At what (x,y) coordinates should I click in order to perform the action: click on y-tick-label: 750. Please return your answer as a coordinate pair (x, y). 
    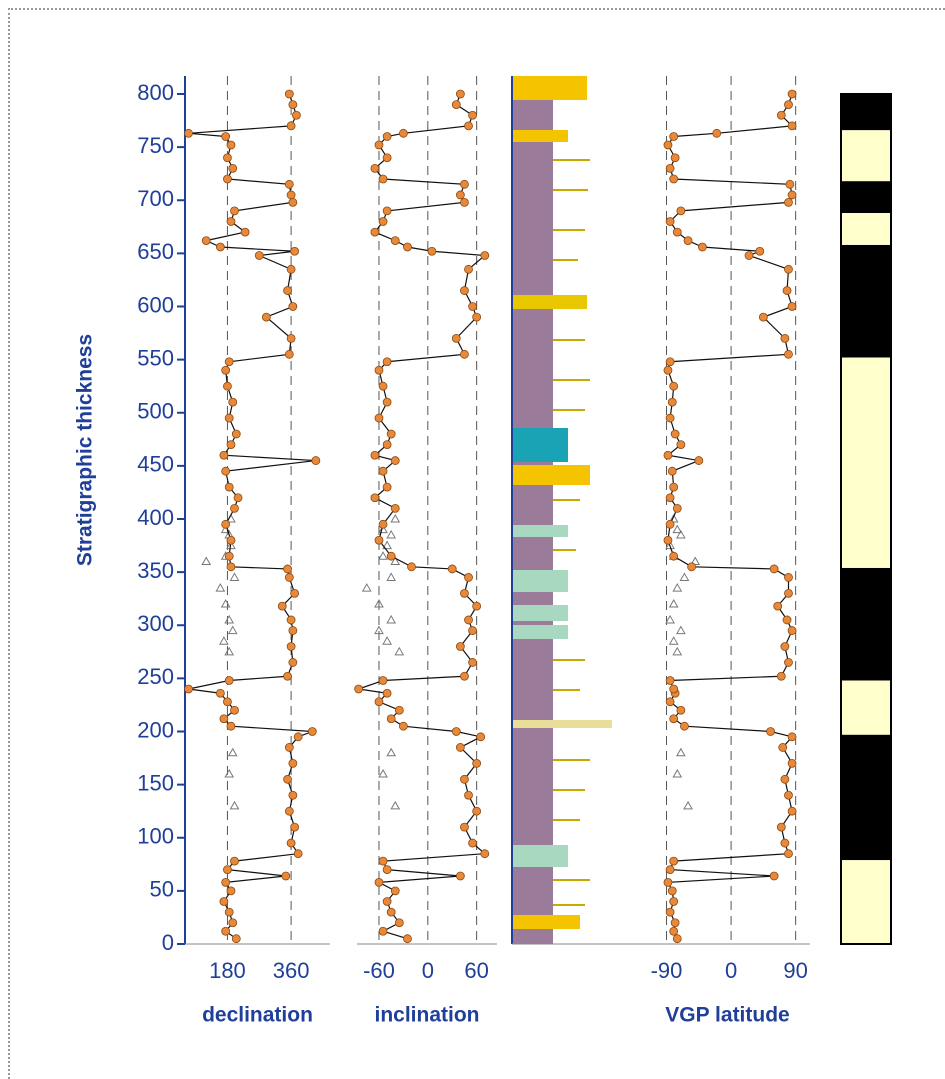
    Looking at the image, I should click on (155, 145).